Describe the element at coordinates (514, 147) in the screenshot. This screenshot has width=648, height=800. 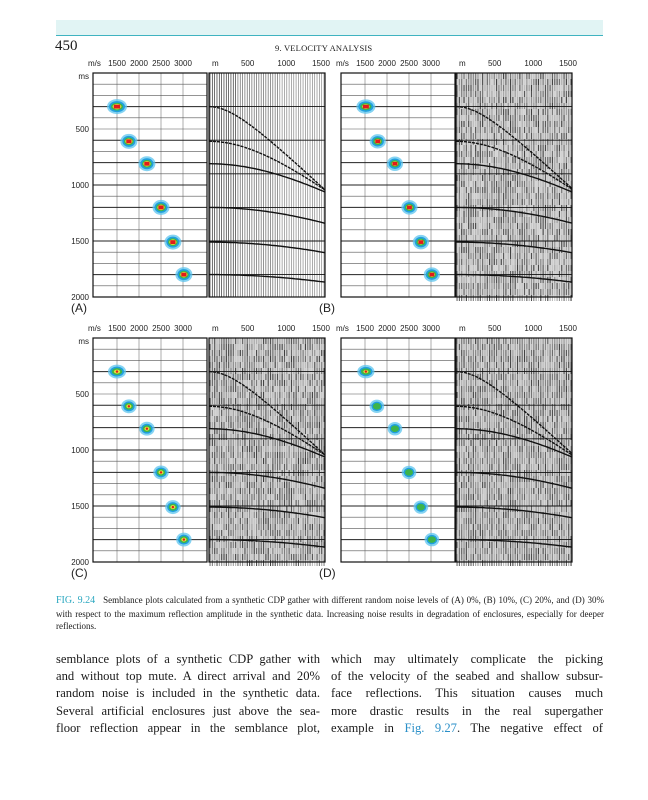
I see `reflection-event` at that location.